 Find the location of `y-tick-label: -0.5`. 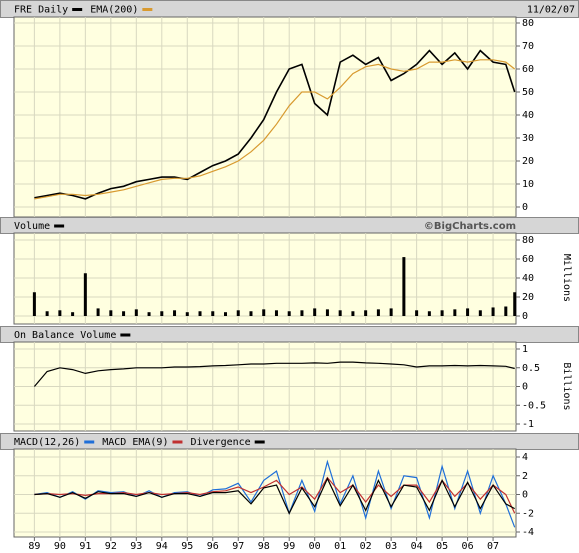

y-tick-label: -0.5 is located at coordinates (534, 405).